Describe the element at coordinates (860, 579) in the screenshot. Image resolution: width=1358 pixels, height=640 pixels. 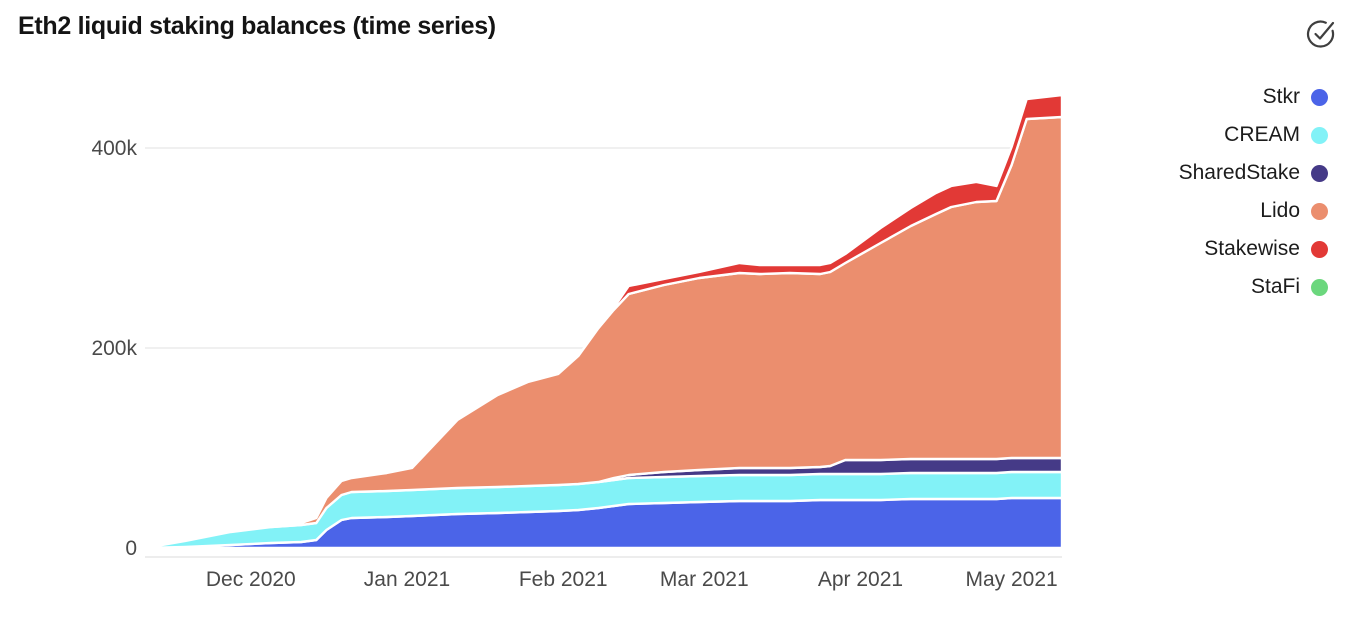
I see `x-tick-label: Apr 2021` at that location.